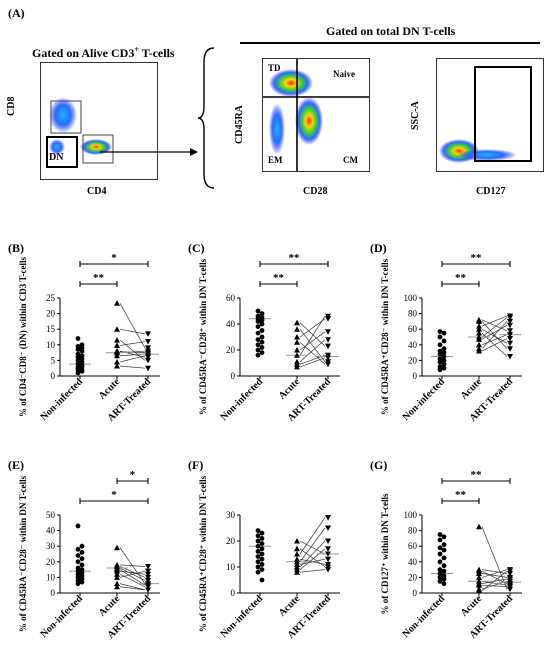  Describe the element at coordinates (11, 106) in the screenshot. I see `flow1-ylabel: CD8` at that location.